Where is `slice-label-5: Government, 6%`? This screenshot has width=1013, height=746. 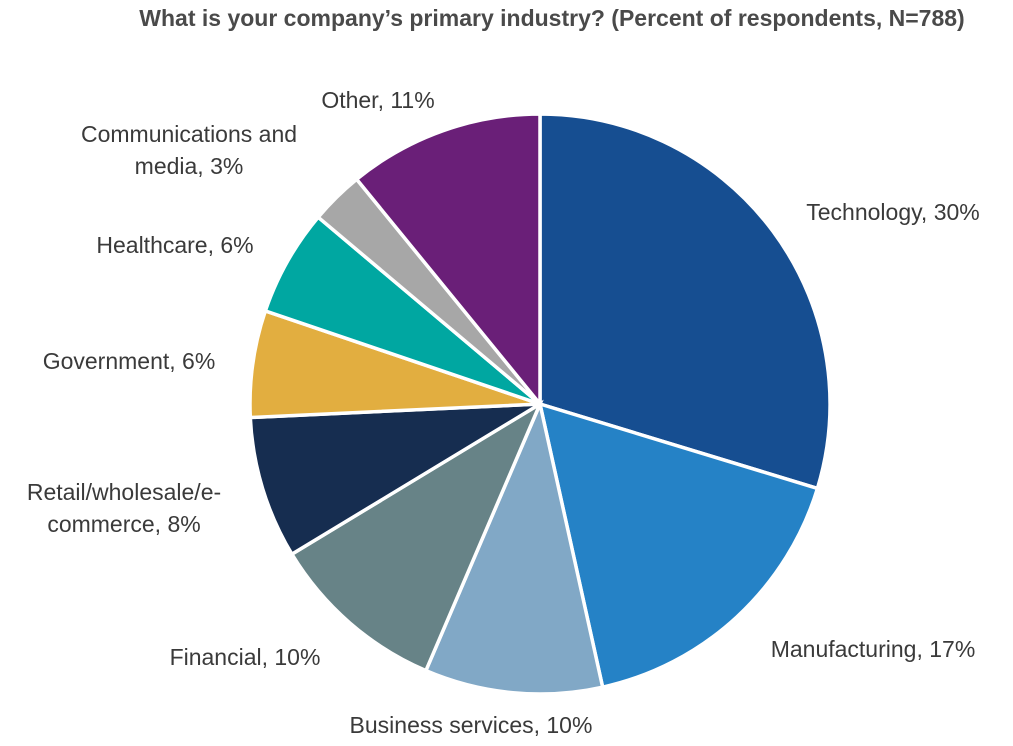 slice-label-5: Government, 6% is located at coordinates (129, 361).